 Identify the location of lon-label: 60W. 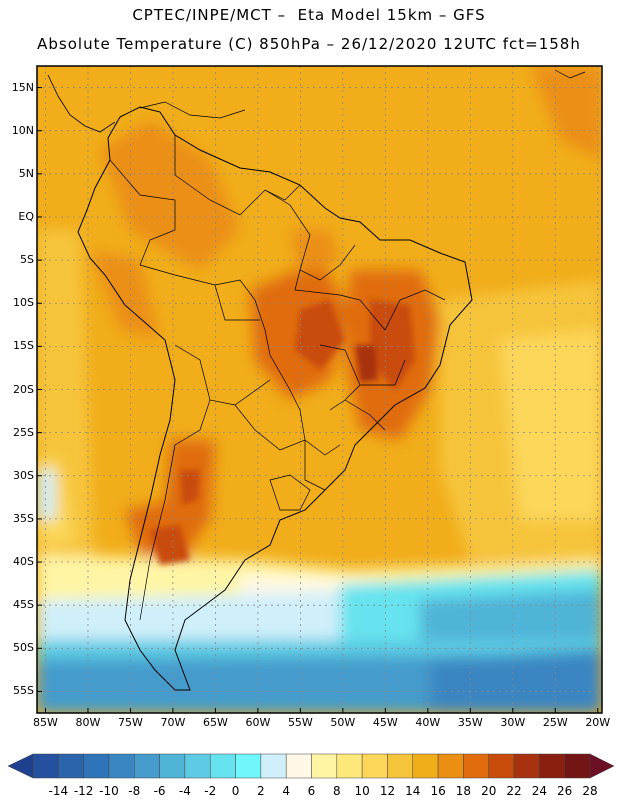
(258, 722).